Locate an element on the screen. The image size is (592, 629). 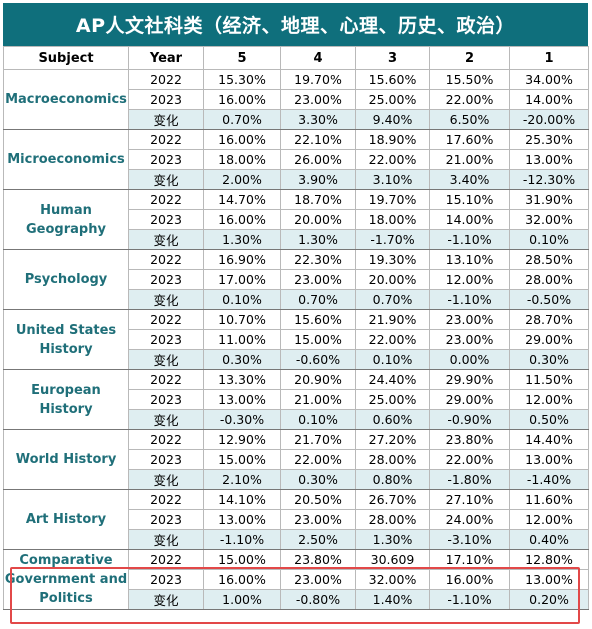
table-cell: 14.70% is located at coordinates (242, 199).